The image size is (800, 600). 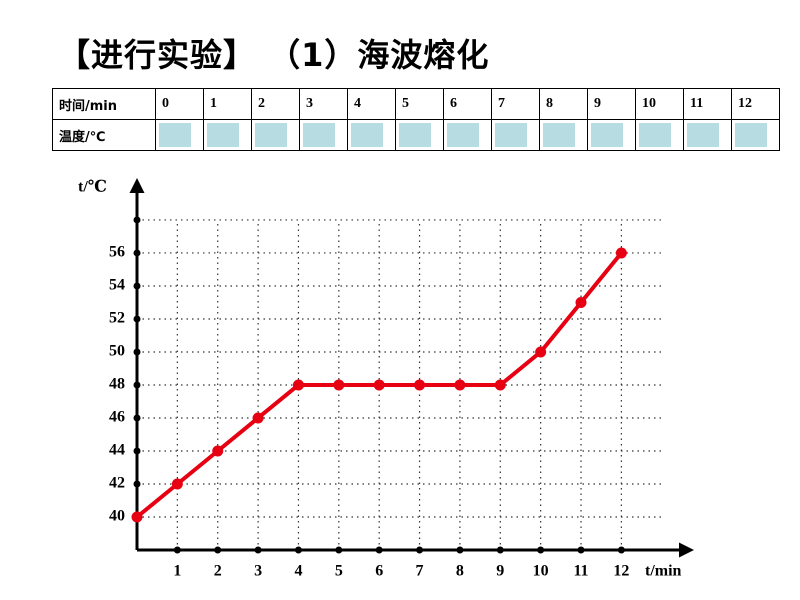 What do you see at coordinates (258, 571) in the screenshot?
I see `x-tick-label: 3` at bounding box center [258, 571].